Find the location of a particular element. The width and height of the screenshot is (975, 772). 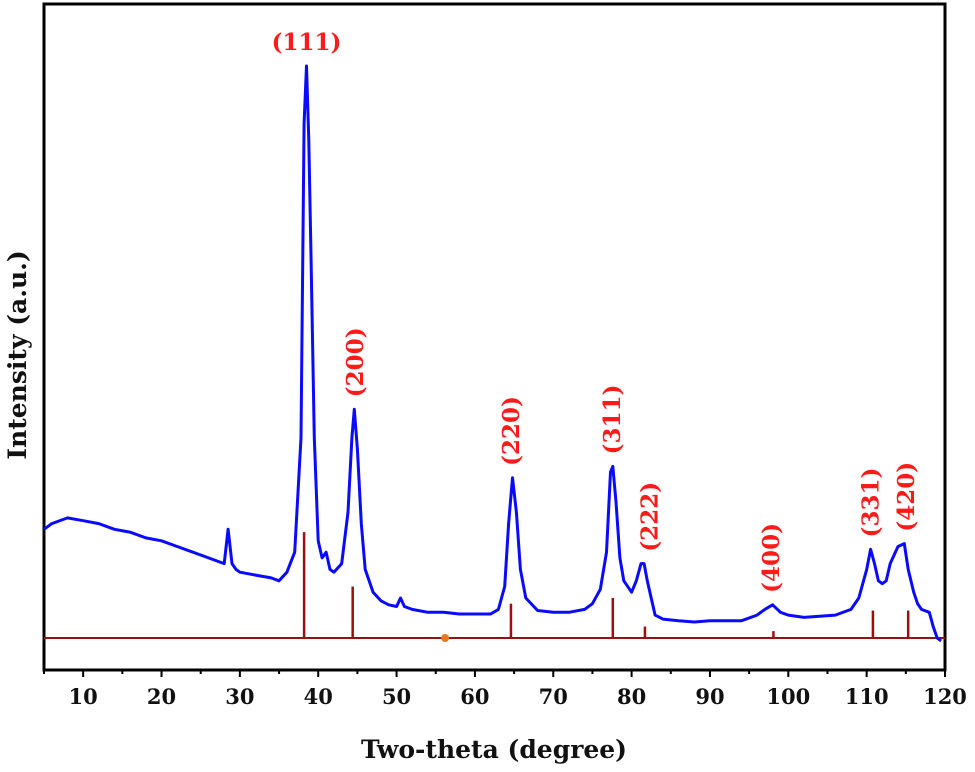

x-tick-label: 120 is located at coordinates (945, 696).